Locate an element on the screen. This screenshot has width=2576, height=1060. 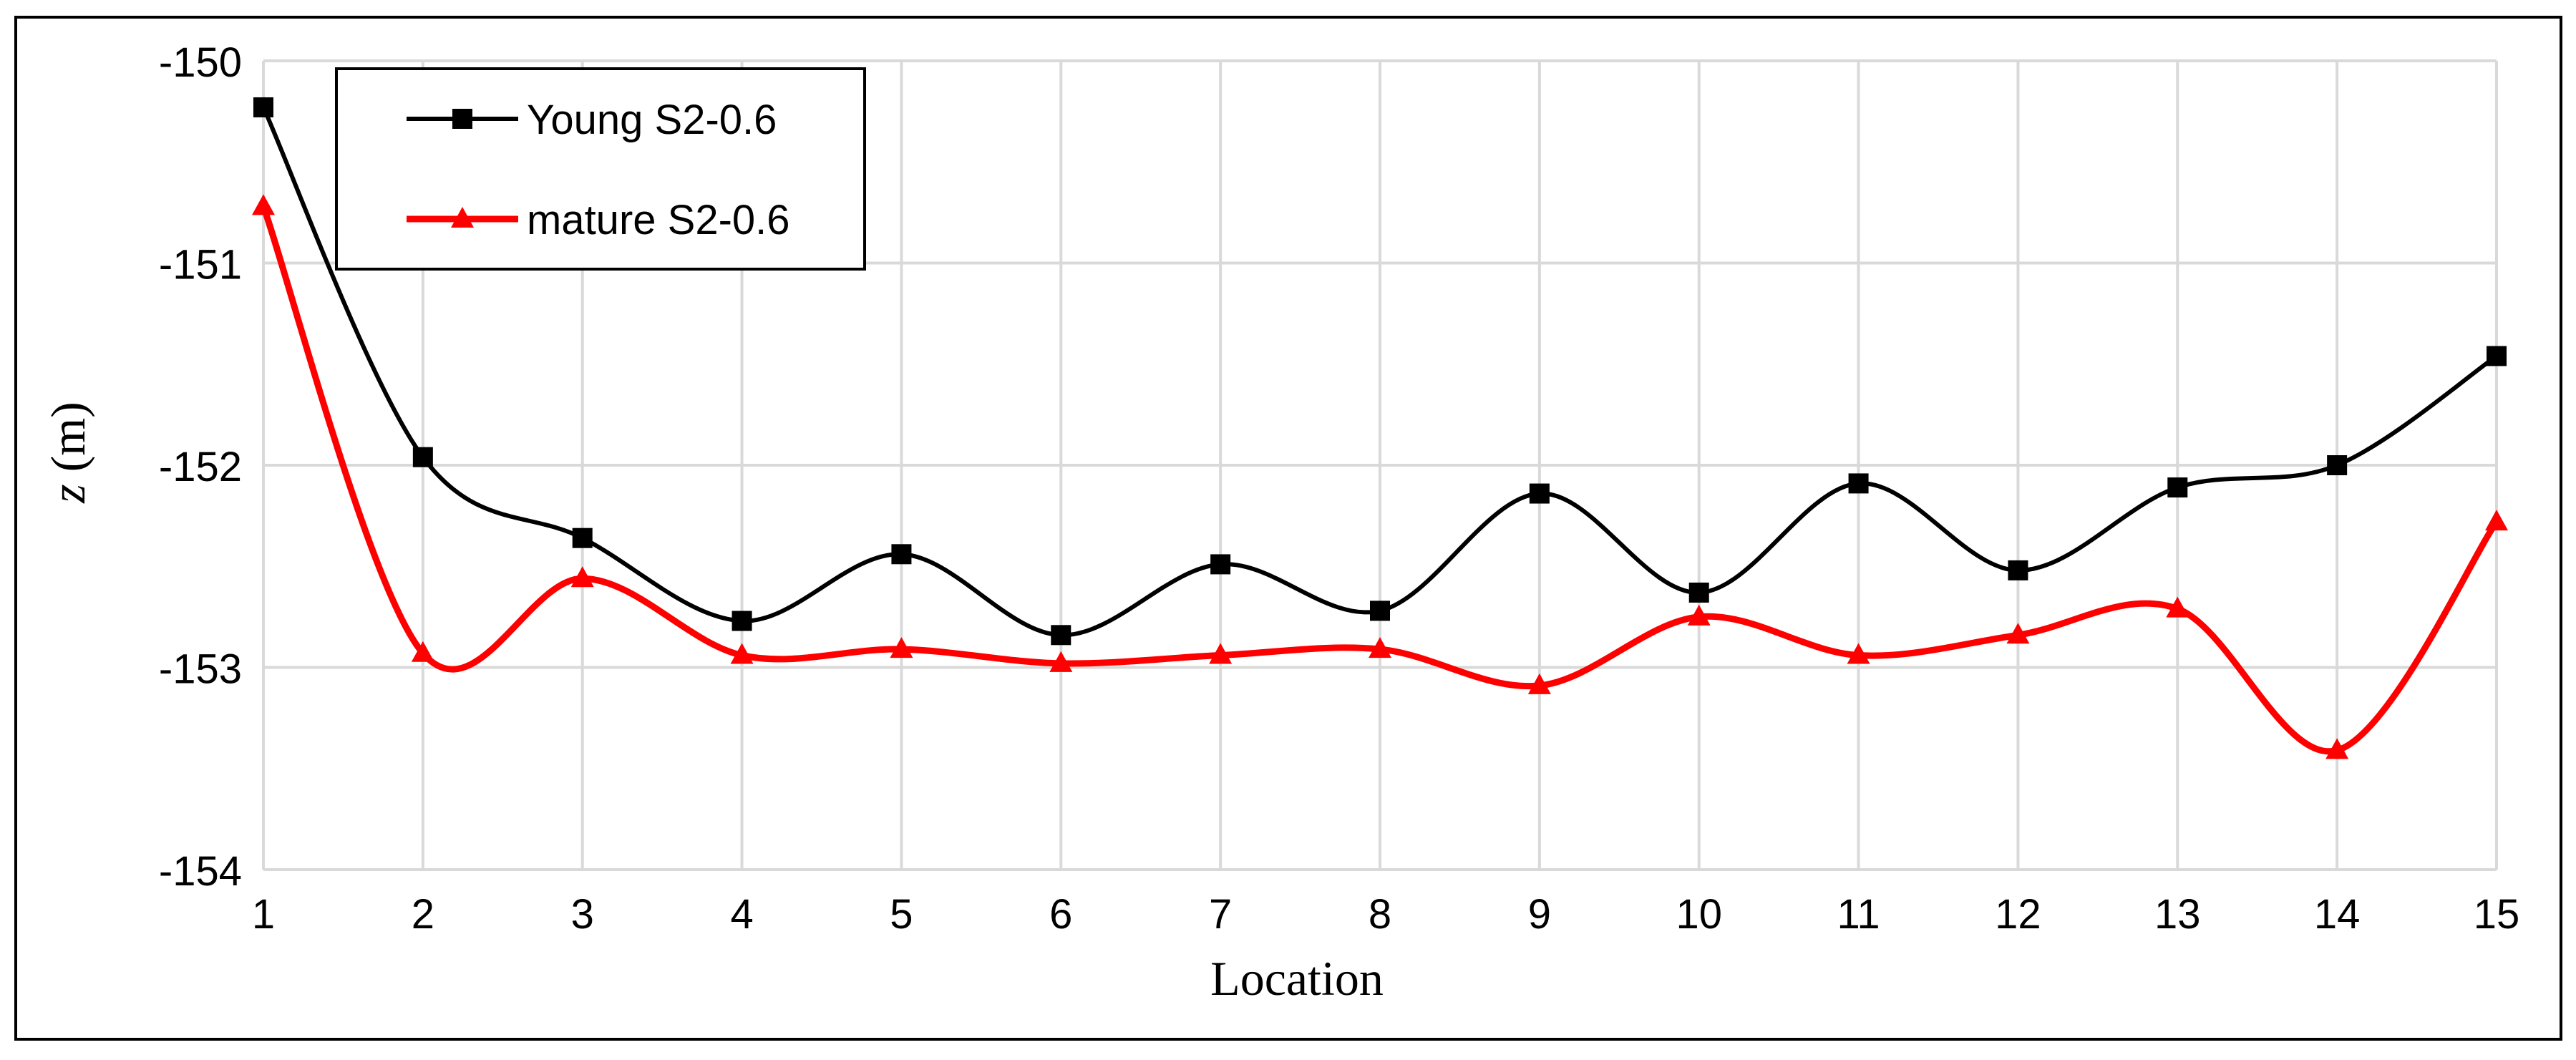
y-axis-variable: z is located at coordinates (68, 493).